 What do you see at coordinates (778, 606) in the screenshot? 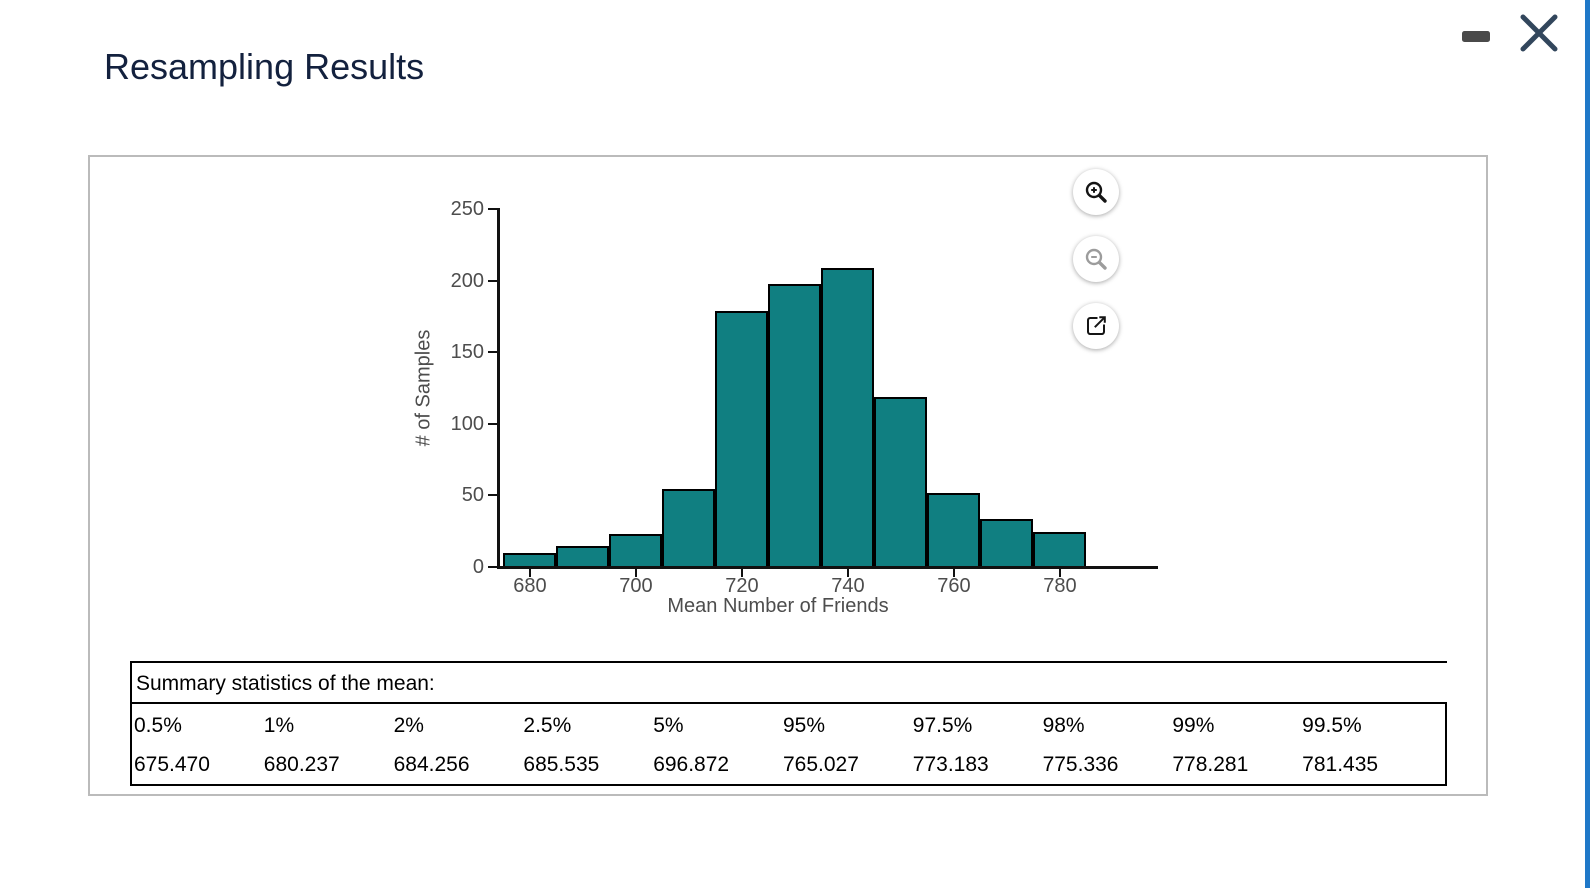
I see `x-axis-title: Mean Number of Friends` at bounding box center [778, 606].